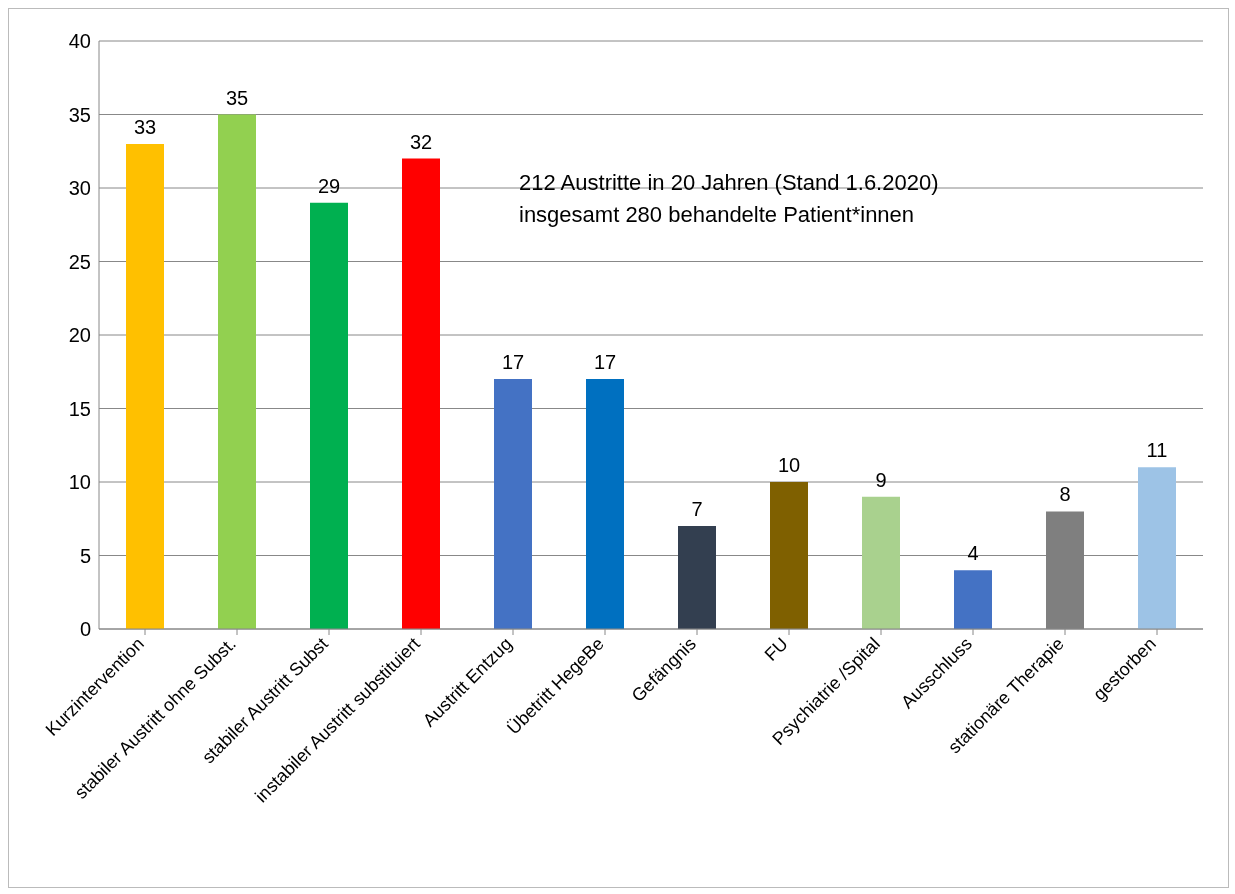 This screenshot has width=1235, height=894. Describe the element at coordinates (973, 553) in the screenshot. I see `data-label: 4` at that location.